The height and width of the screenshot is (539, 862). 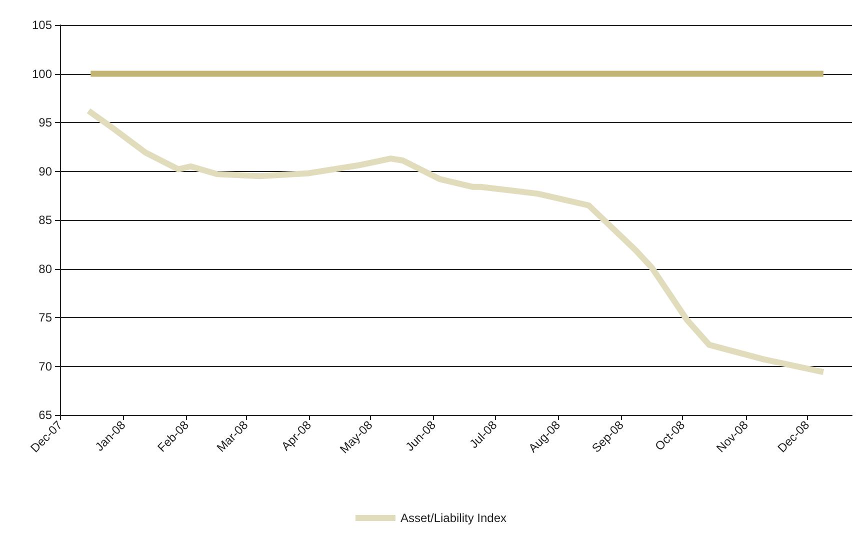 I want to click on y-tick-label: 105, so click(x=42, y=25).